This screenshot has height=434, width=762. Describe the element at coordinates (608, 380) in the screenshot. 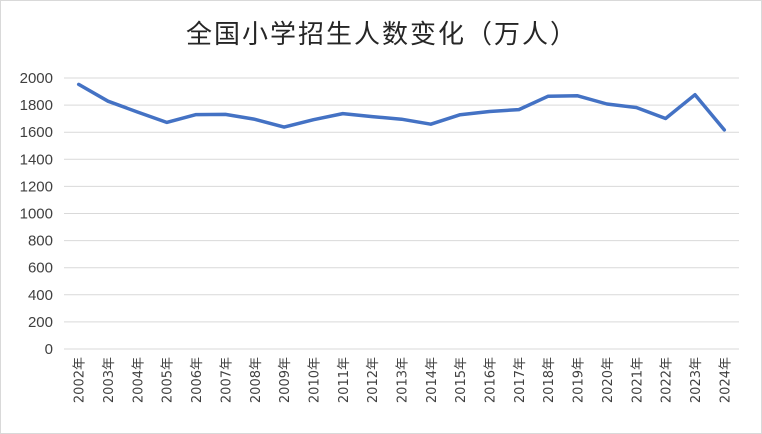

I see `x-tick-label: 2020年` at that location.